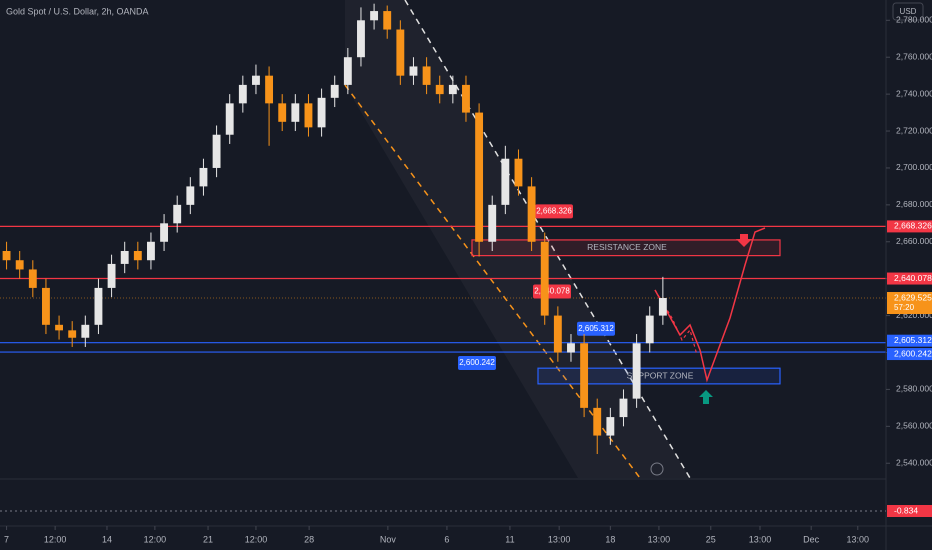  I want to click on projection, so click(710, 305).